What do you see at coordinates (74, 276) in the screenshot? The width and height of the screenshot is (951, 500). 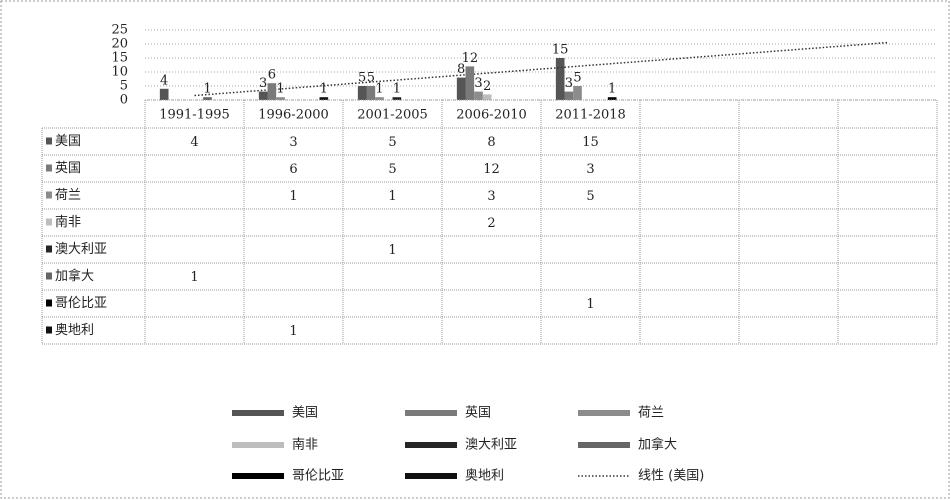 I see `row-label: 加拿大` at bounding box center [74, 276].